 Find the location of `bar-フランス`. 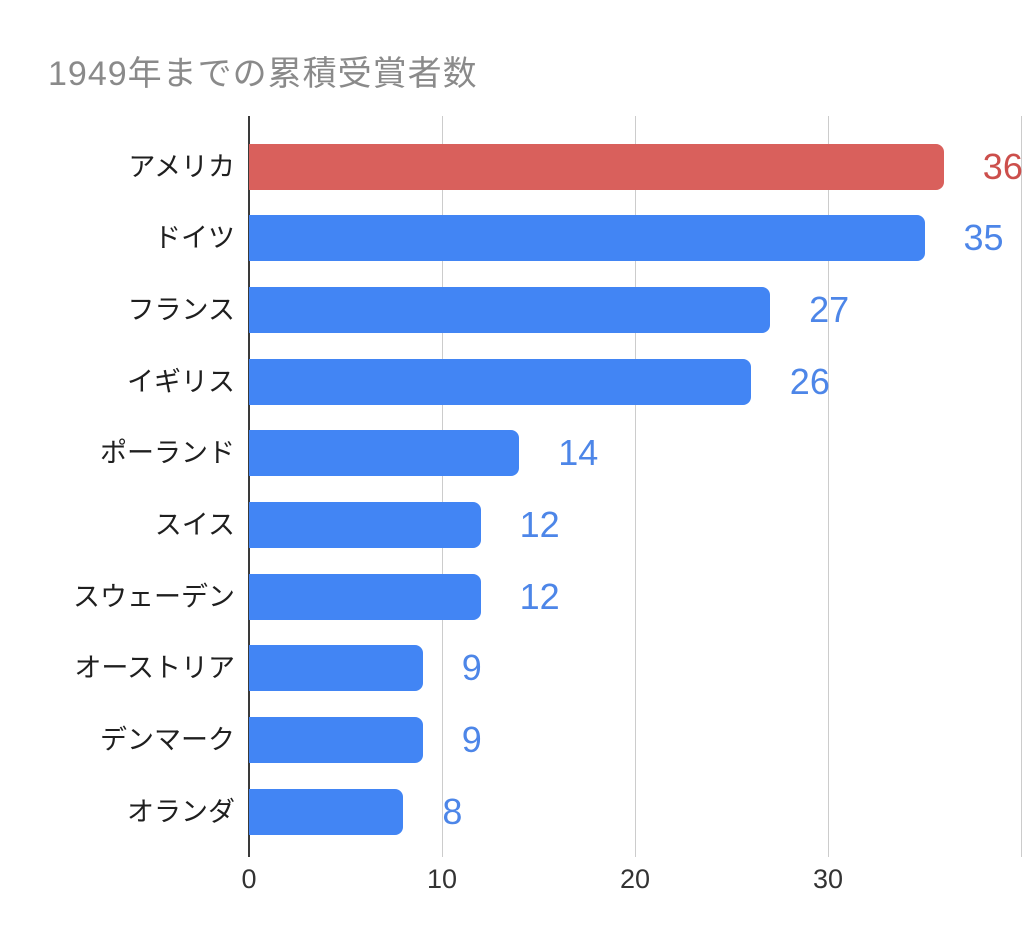

bar-フランス is located at coordinates (510, 309).